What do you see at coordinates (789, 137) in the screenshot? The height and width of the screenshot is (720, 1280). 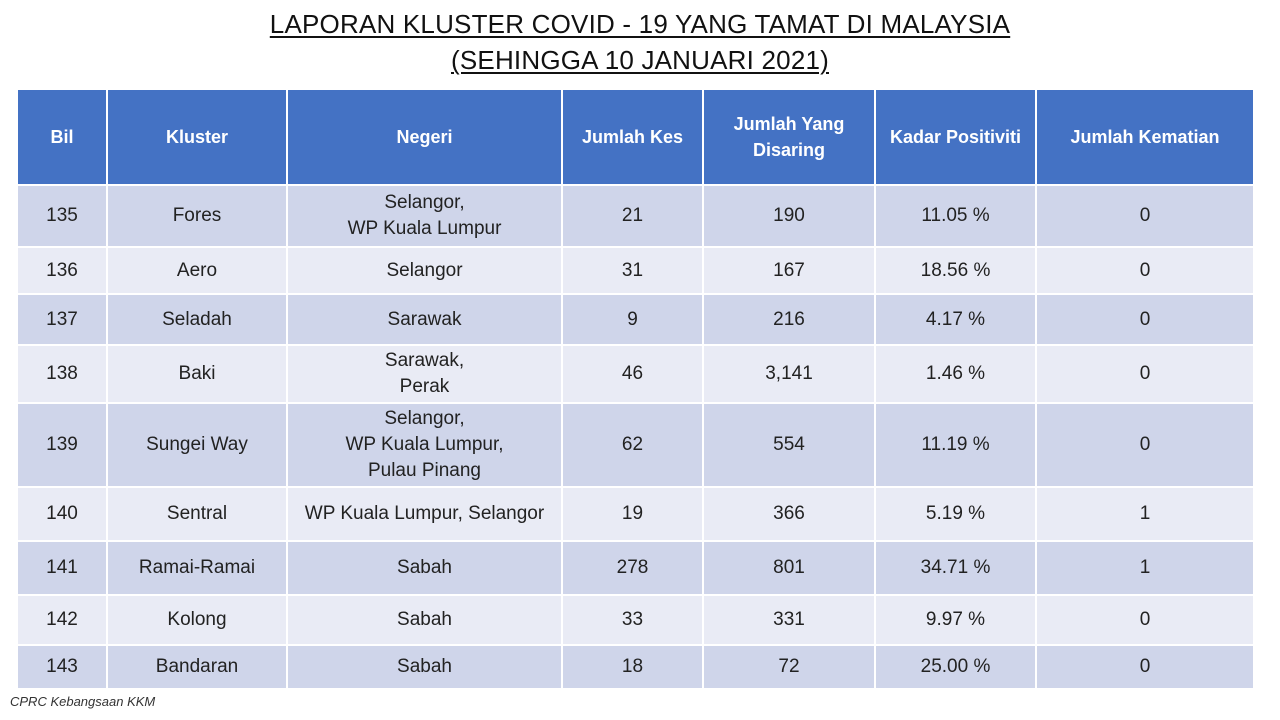 I see `header-jumlah-disaring: Jumlah Yang Disaring` at bounding box center [789, 137].